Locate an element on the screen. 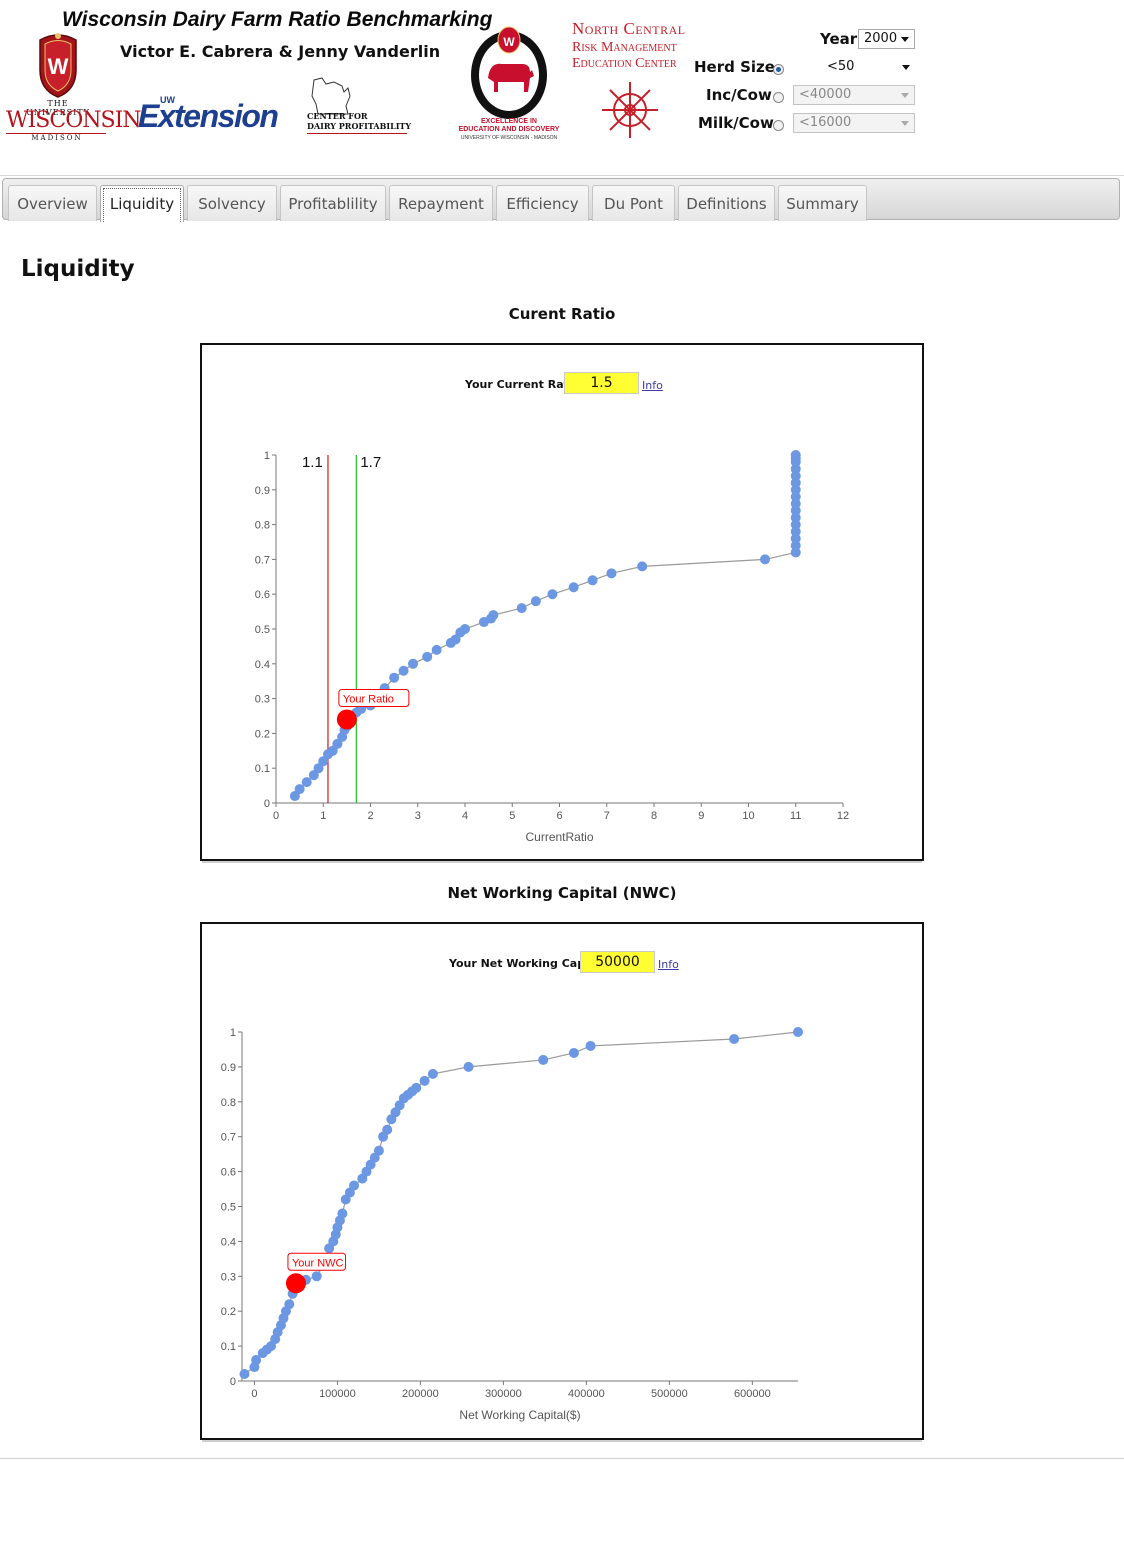 This screenshot has height=1558, width=1124. your-value-callout is located at coordinates (317, 1261).